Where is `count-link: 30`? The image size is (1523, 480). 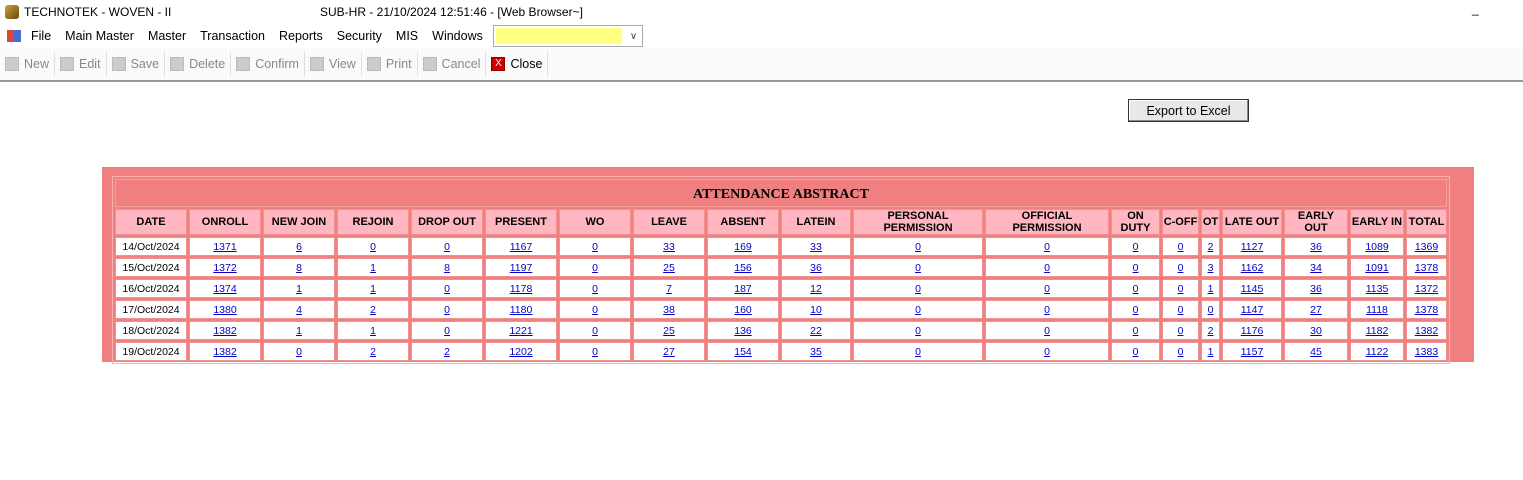 count-link: 30 is located at coordinates (1316, 330).